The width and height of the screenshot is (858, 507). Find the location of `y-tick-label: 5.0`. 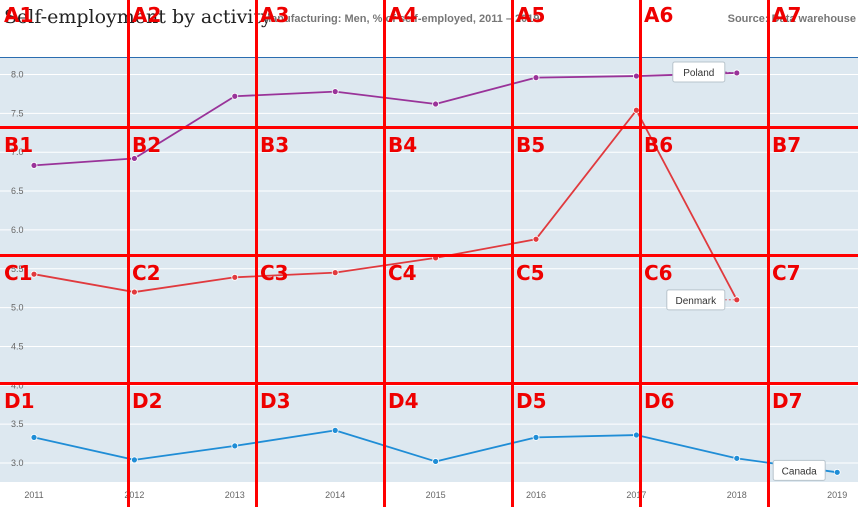

y-tick-label: 5.0 is located at coordinates (17, 308).